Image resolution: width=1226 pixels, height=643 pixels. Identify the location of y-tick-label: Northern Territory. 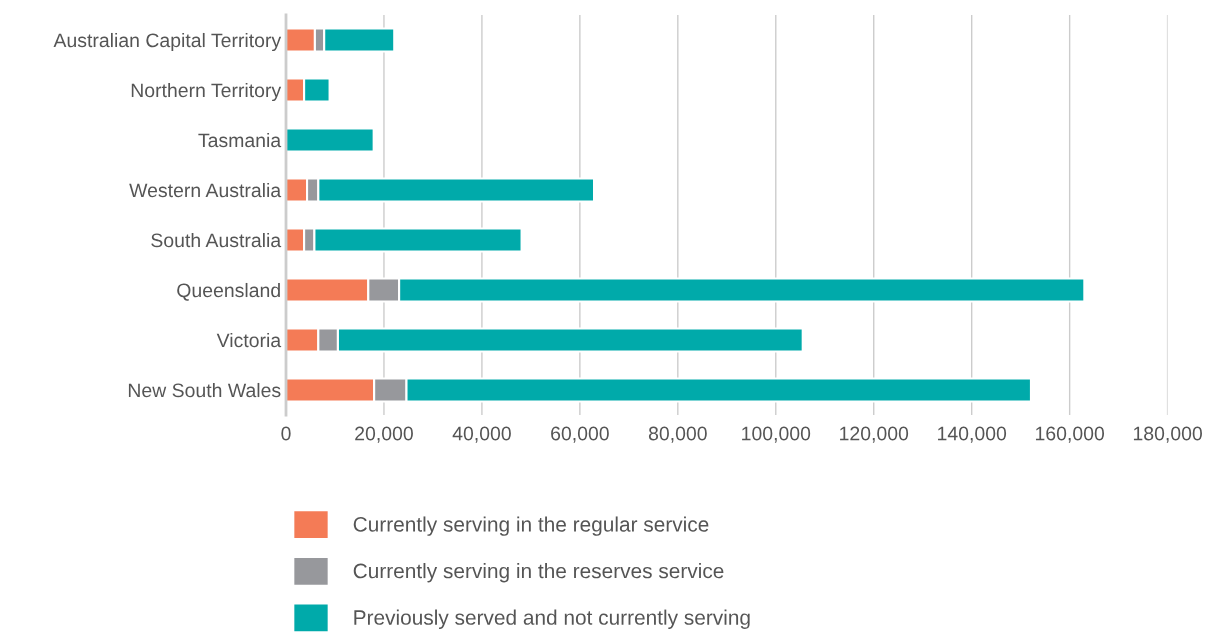
(206, 92).